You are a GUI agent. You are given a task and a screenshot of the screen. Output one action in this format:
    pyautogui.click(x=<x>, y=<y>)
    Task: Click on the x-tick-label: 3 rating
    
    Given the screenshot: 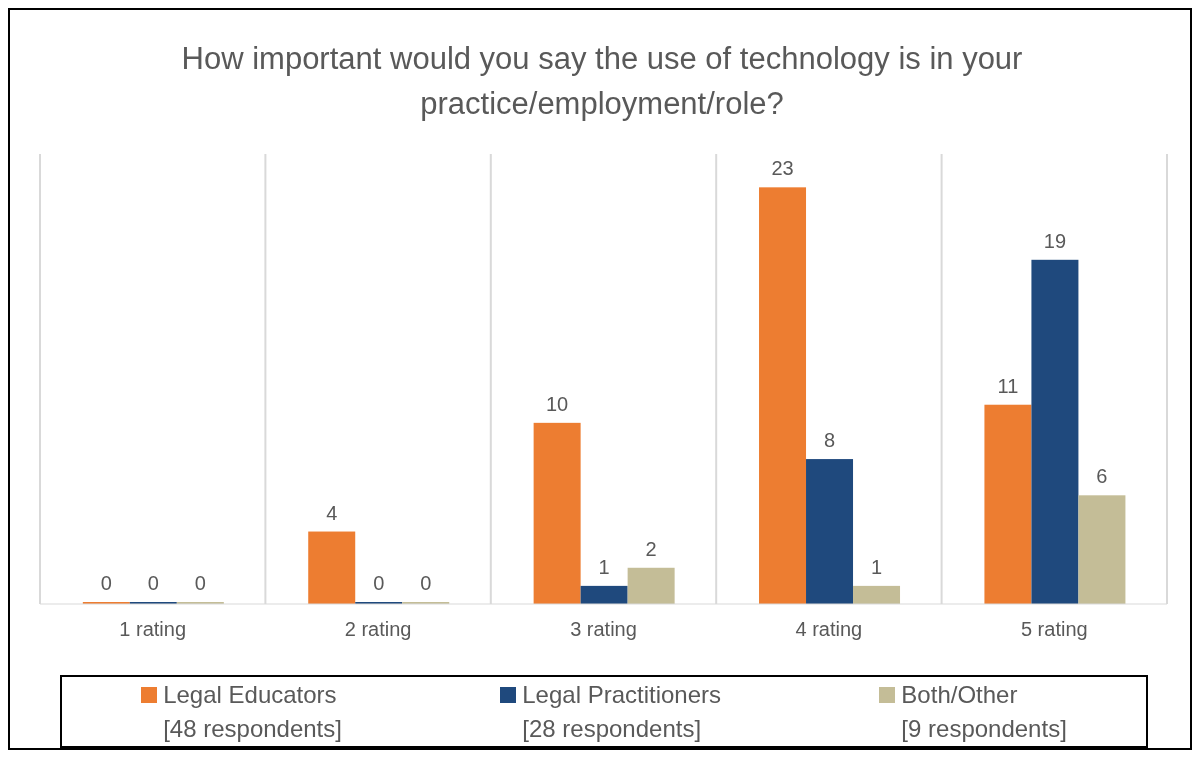 What is the action you would take?
    pyautogui.click(x=603, y=629)
    